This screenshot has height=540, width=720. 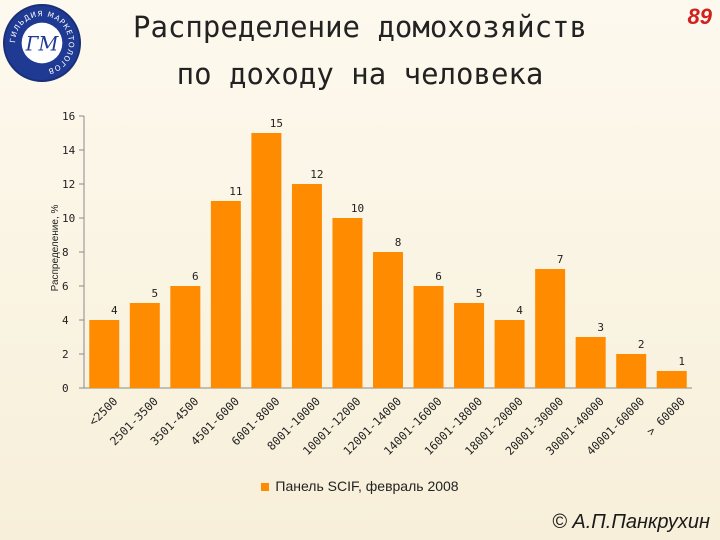 I want to click on guild-logo: ГИЛЬДИЯ МАРКЕТОЛОГОВ ГМ, so click(x=42, y=43).